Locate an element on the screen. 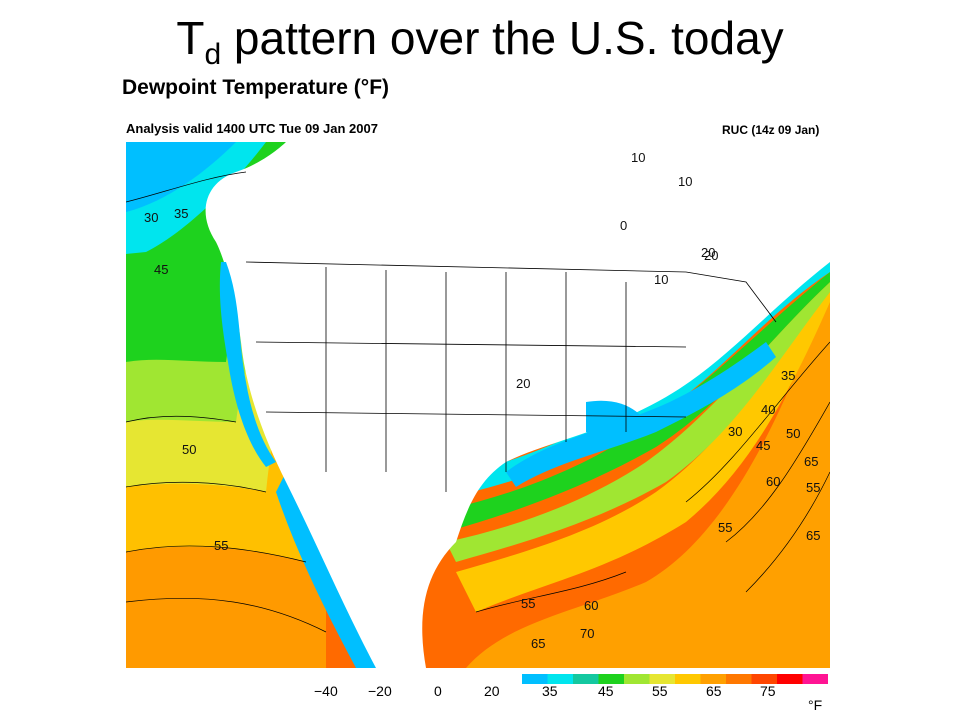 The image size is (960, 720). ohio-valley-moist is located at coordinates (616, 419).